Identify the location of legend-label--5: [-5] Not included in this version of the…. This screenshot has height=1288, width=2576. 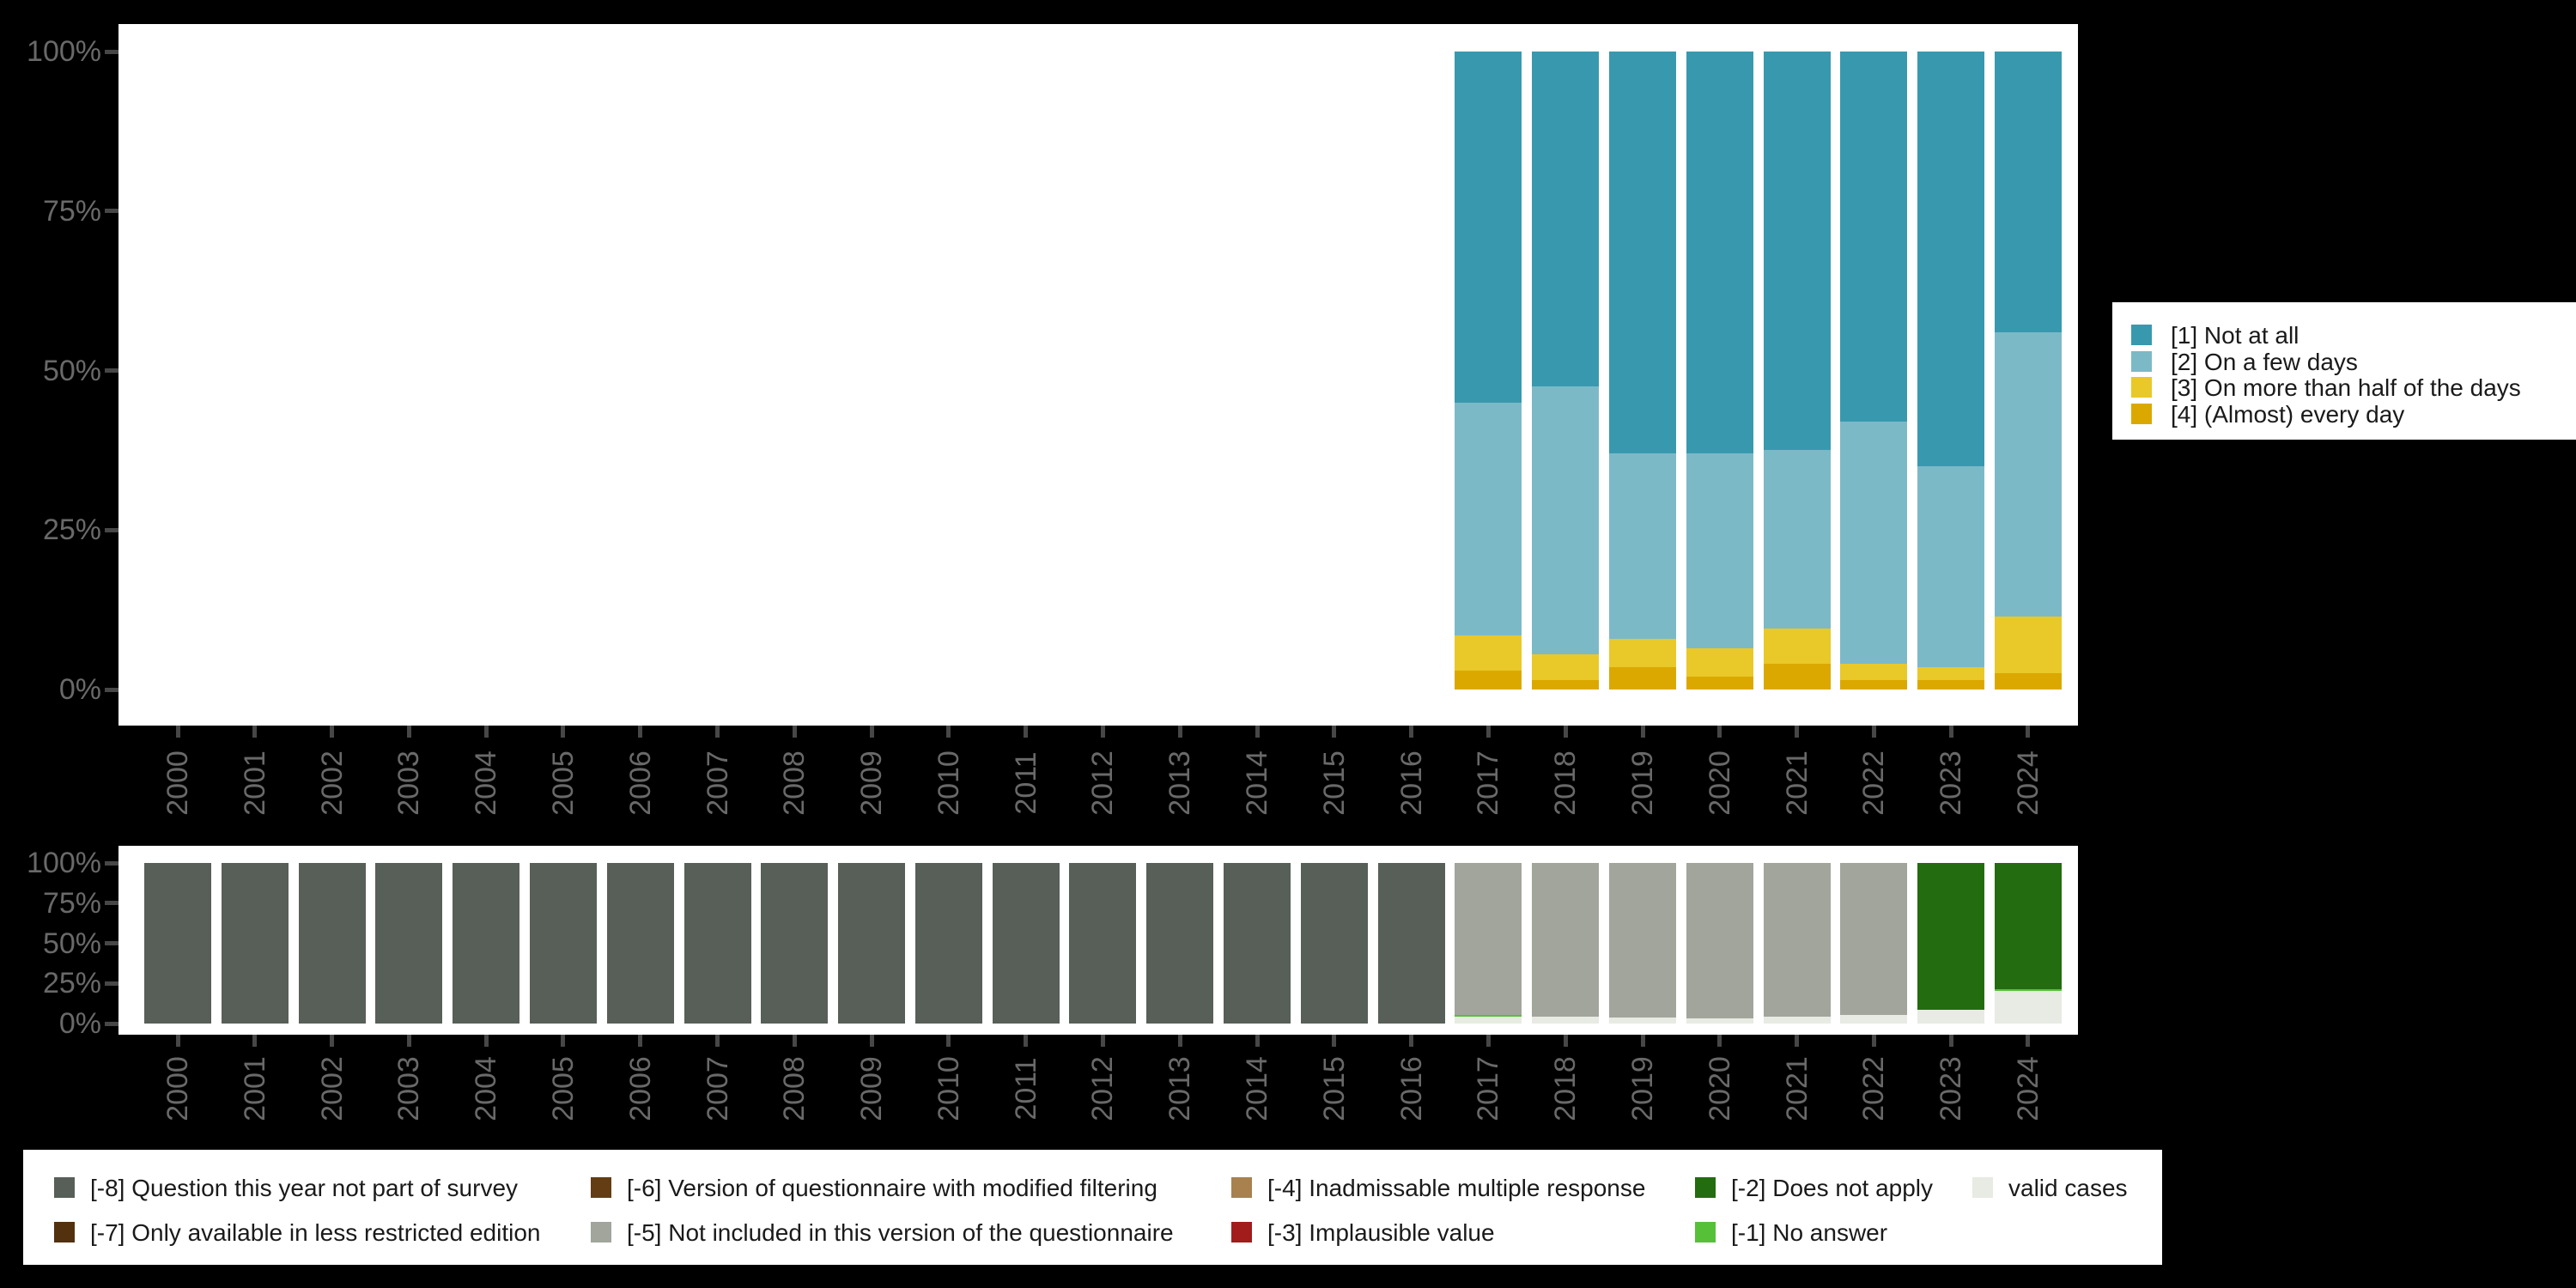
(900, 1232).